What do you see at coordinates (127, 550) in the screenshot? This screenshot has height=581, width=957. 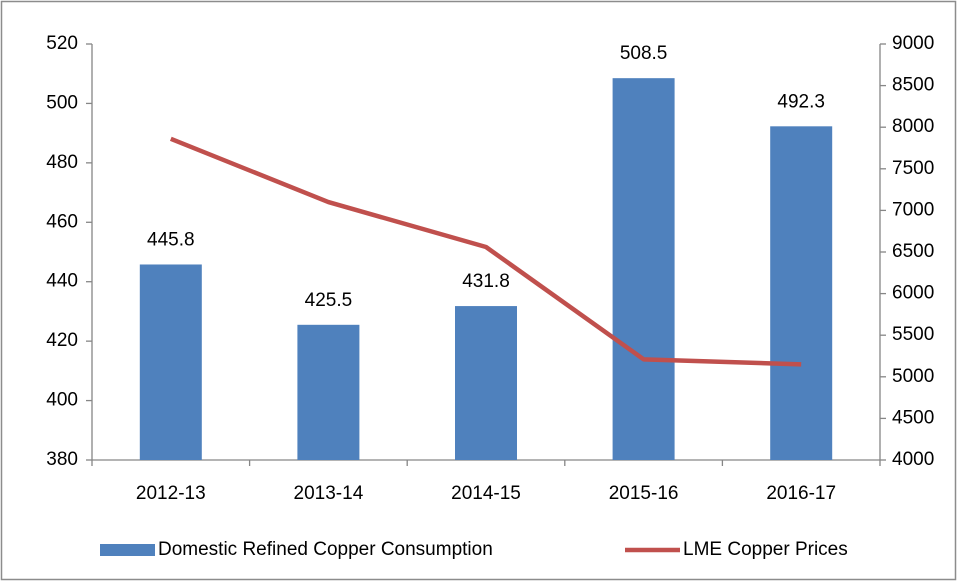 I see `legend-swatch` at bounding box center [127, 550].